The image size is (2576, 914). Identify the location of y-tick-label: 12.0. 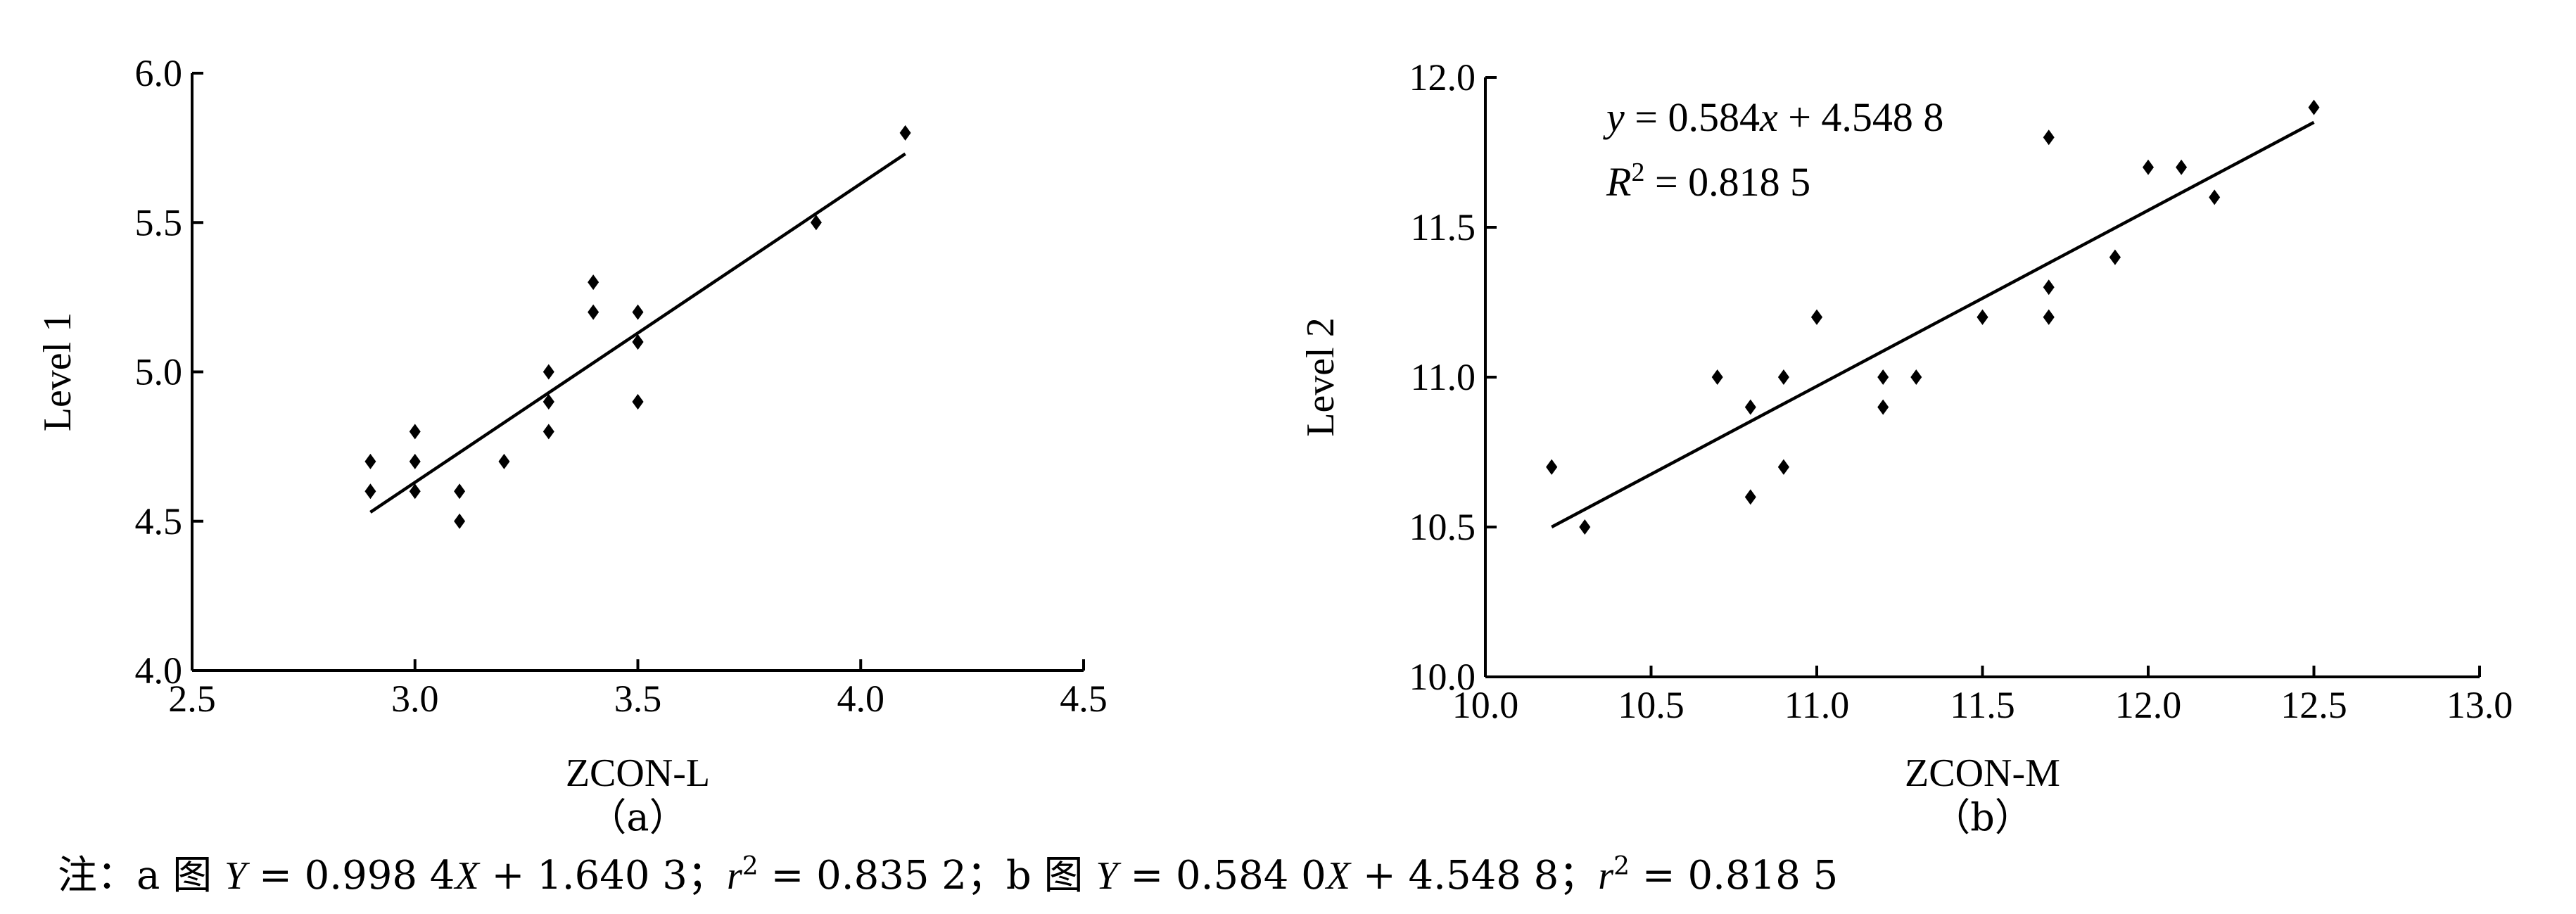
(1442, 77).